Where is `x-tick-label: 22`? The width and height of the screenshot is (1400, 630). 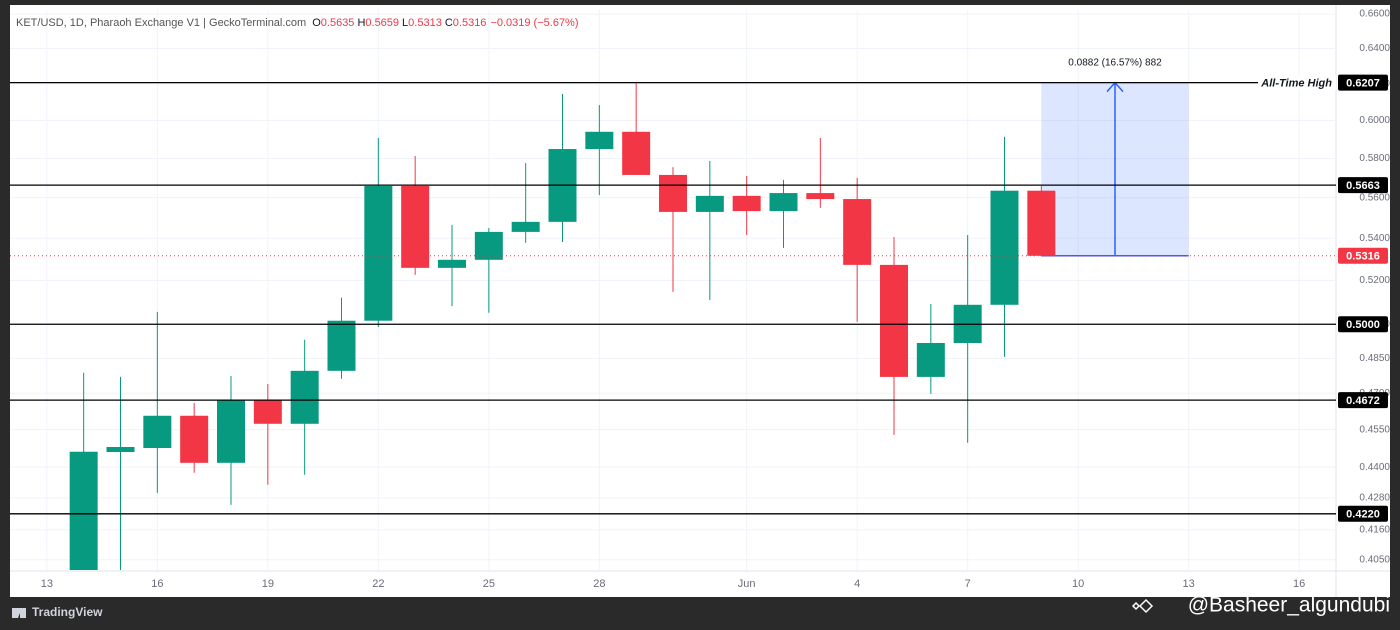
x-tick-label: 22 is located at coordinates (378, 584).